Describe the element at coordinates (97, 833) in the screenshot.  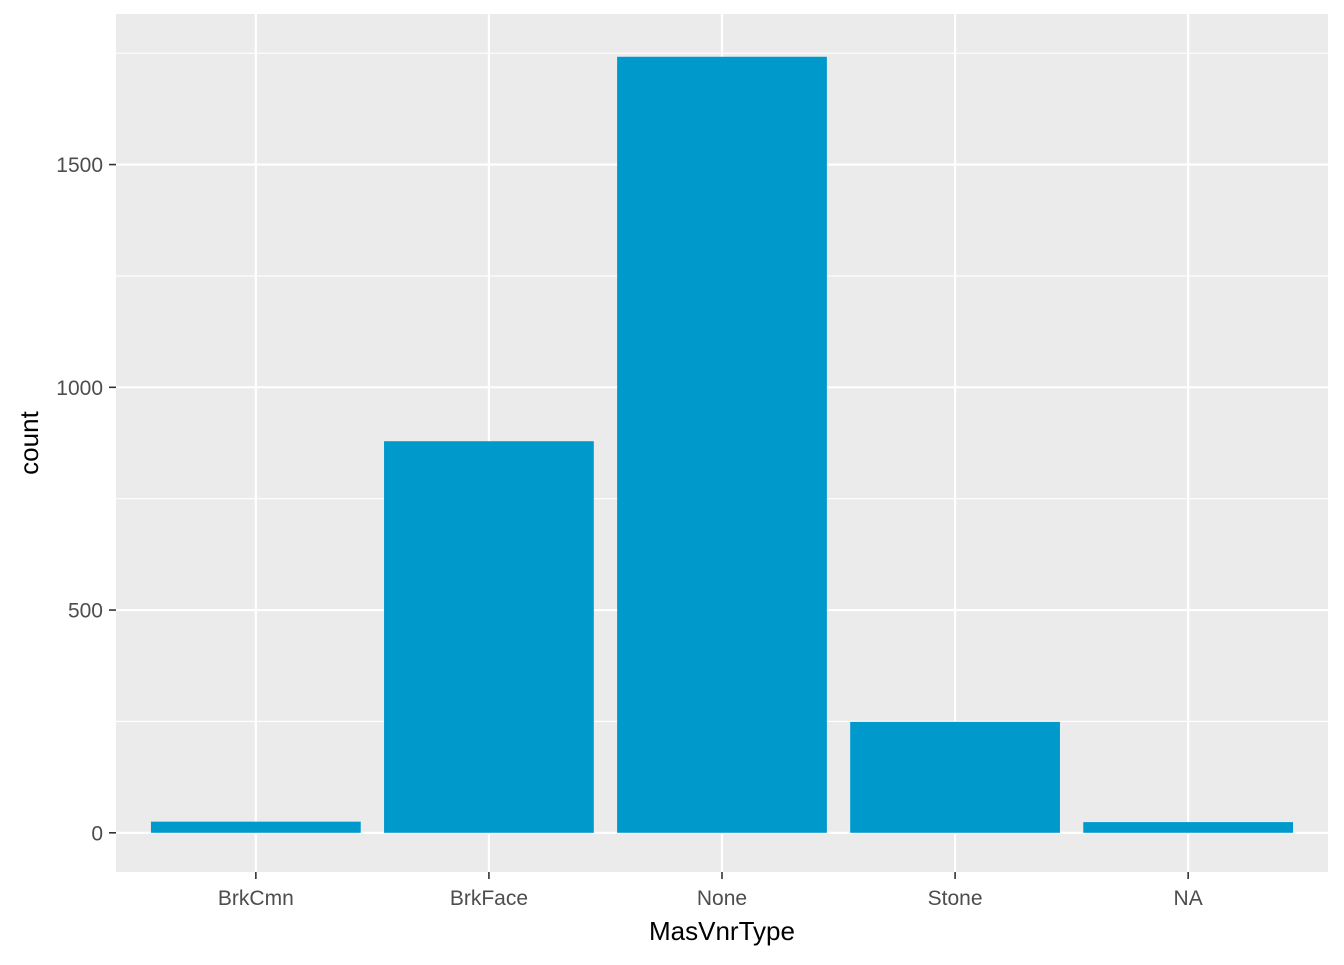
I see `y-tick-label: 0` at that location.